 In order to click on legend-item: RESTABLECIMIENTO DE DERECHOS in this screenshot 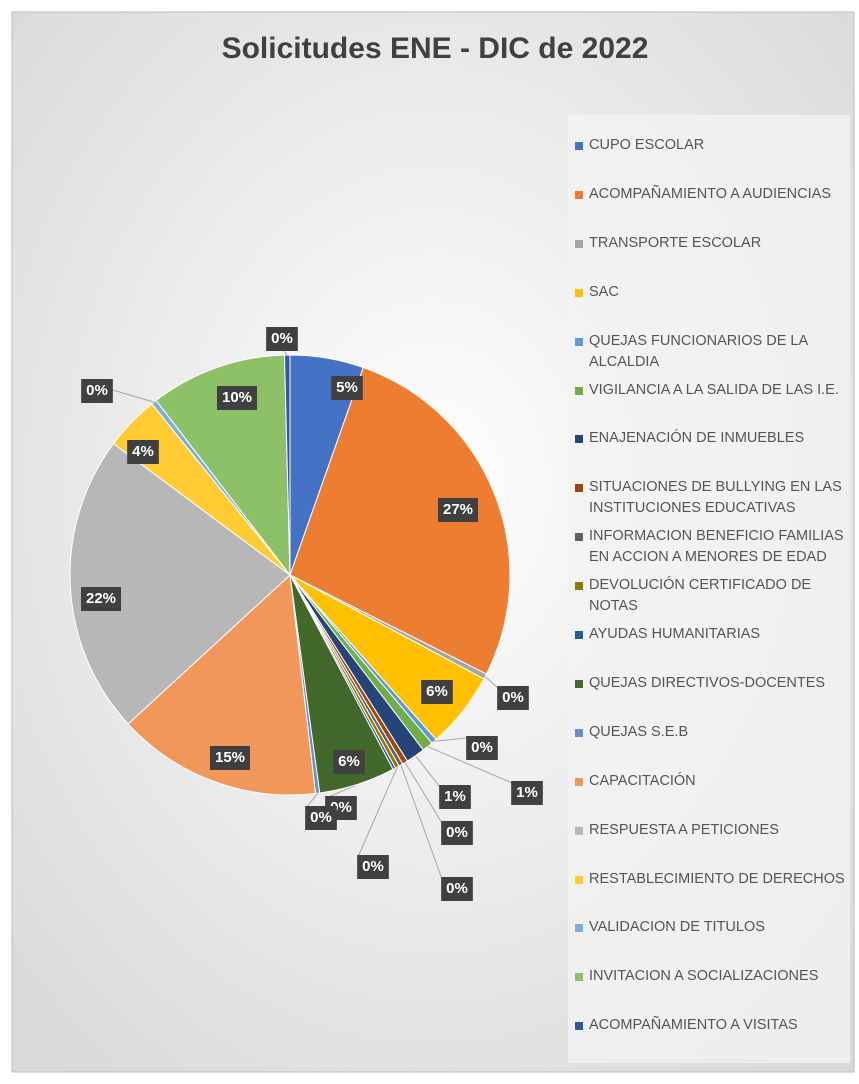, I will do `click(710, 879)`.